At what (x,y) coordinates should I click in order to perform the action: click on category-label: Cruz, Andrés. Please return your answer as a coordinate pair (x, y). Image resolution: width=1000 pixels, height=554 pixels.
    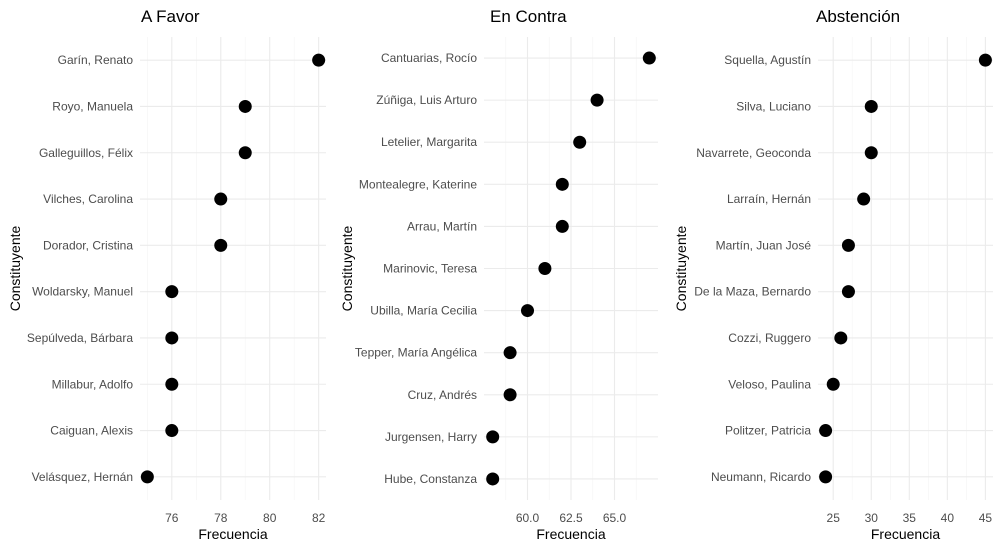
    Looking at the image, I should click on (442, 395).